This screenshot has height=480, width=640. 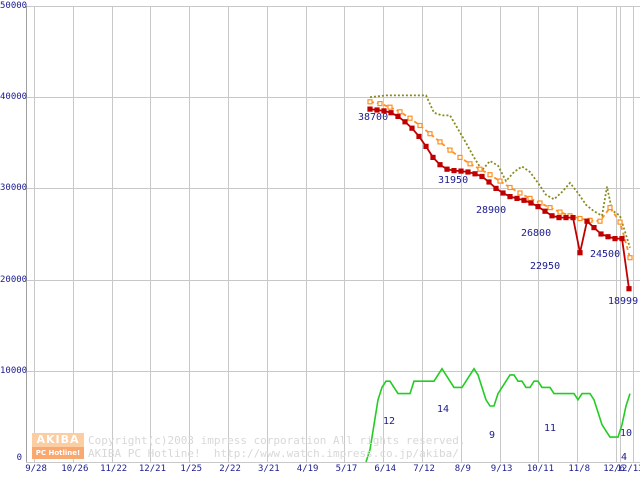 I want to click on x-axis-tick: 11/22, so click(x=114, y=469).